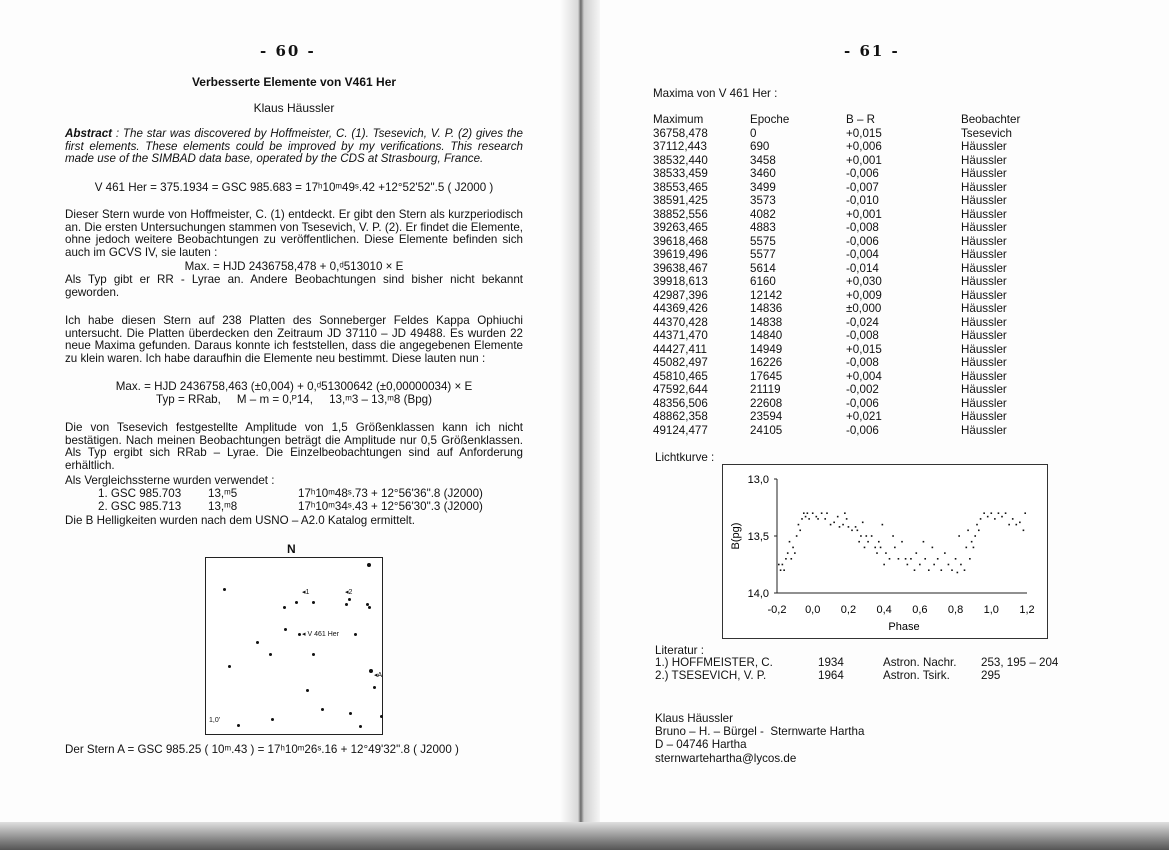 The width and height of the screenshot is (1169, 850). I want to click on finder-chart: ◂1 ◂2 ◂ V 461 Her ◂A 1,0', so click(294, 646).